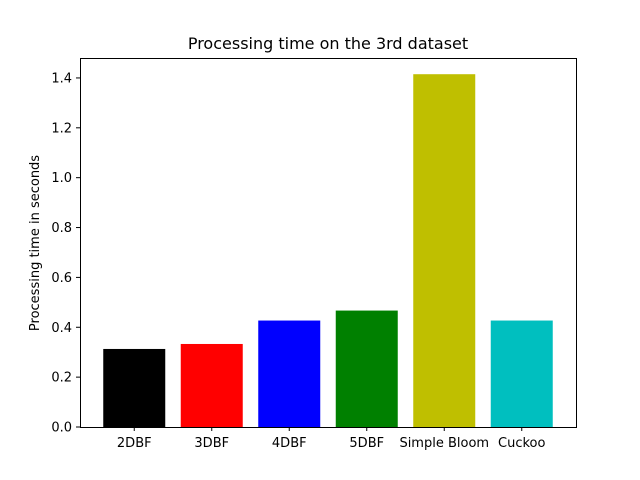  What do you see at coordinates (35, 243) in the screenshot?
I see `y-axis-label: Processing time in seconds` at bounding box center [35, 243].